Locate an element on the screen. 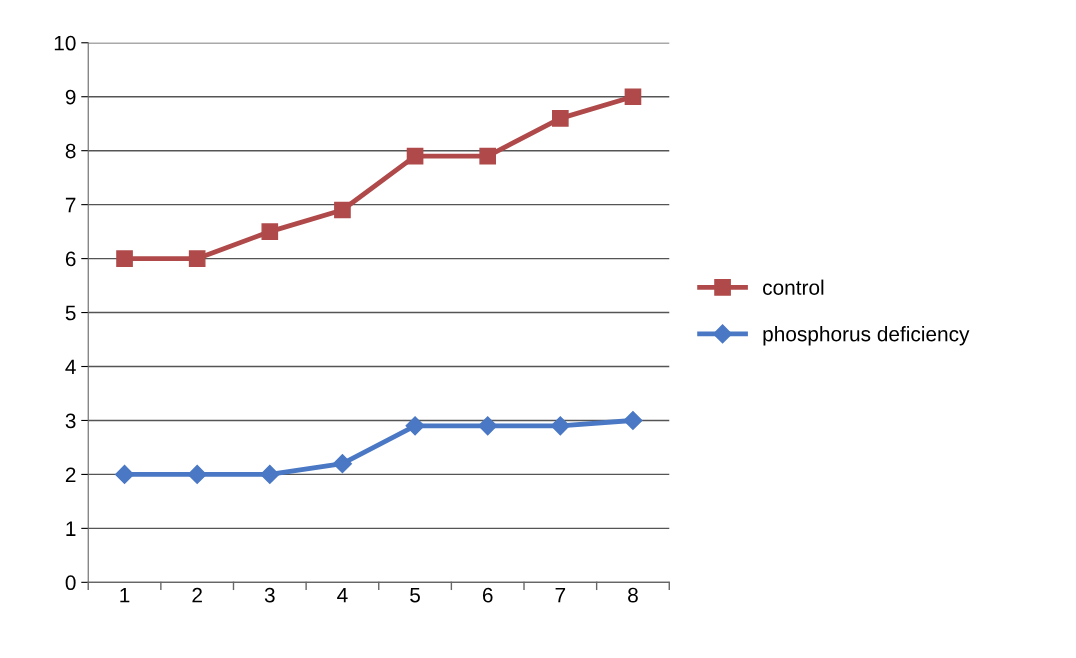  x-tick-label: 1 is located at coordinates (125, 595).